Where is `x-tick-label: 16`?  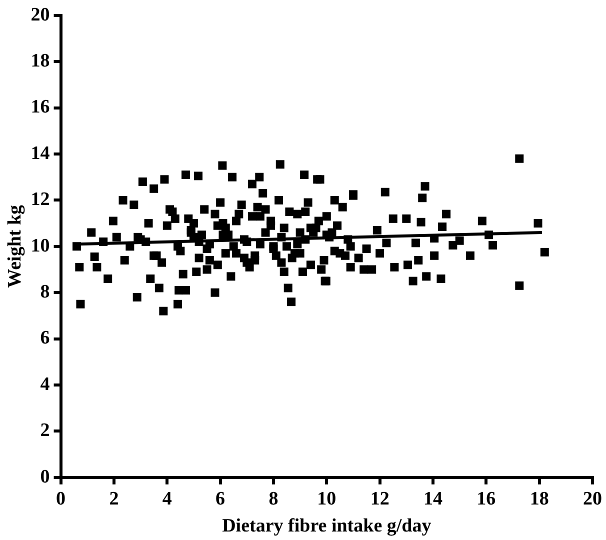
x-tick-label: 16 is located at coordinates (486, 499).